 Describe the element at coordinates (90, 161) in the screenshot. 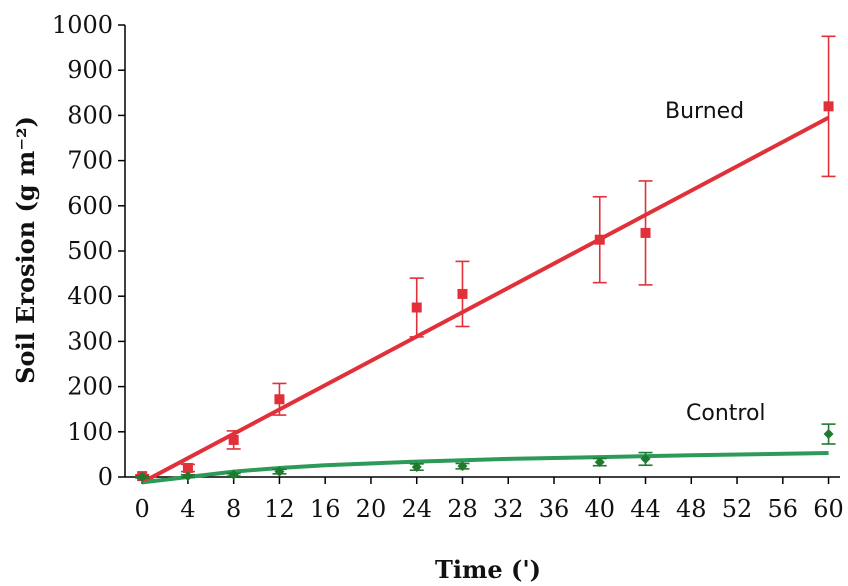

I see `y-tick-label: 700` at that location.